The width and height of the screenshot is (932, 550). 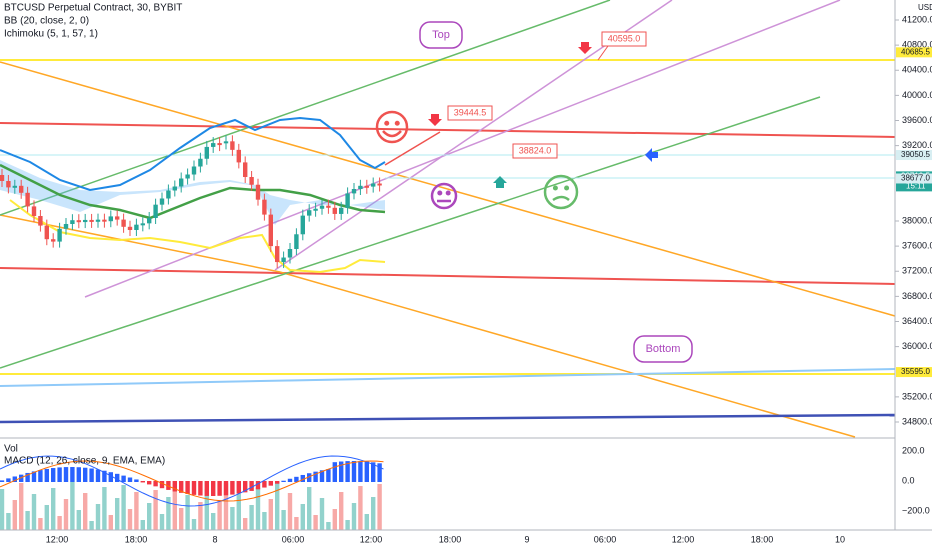 I want to click on target-text: 40595.0, so click(x=624, y=38).